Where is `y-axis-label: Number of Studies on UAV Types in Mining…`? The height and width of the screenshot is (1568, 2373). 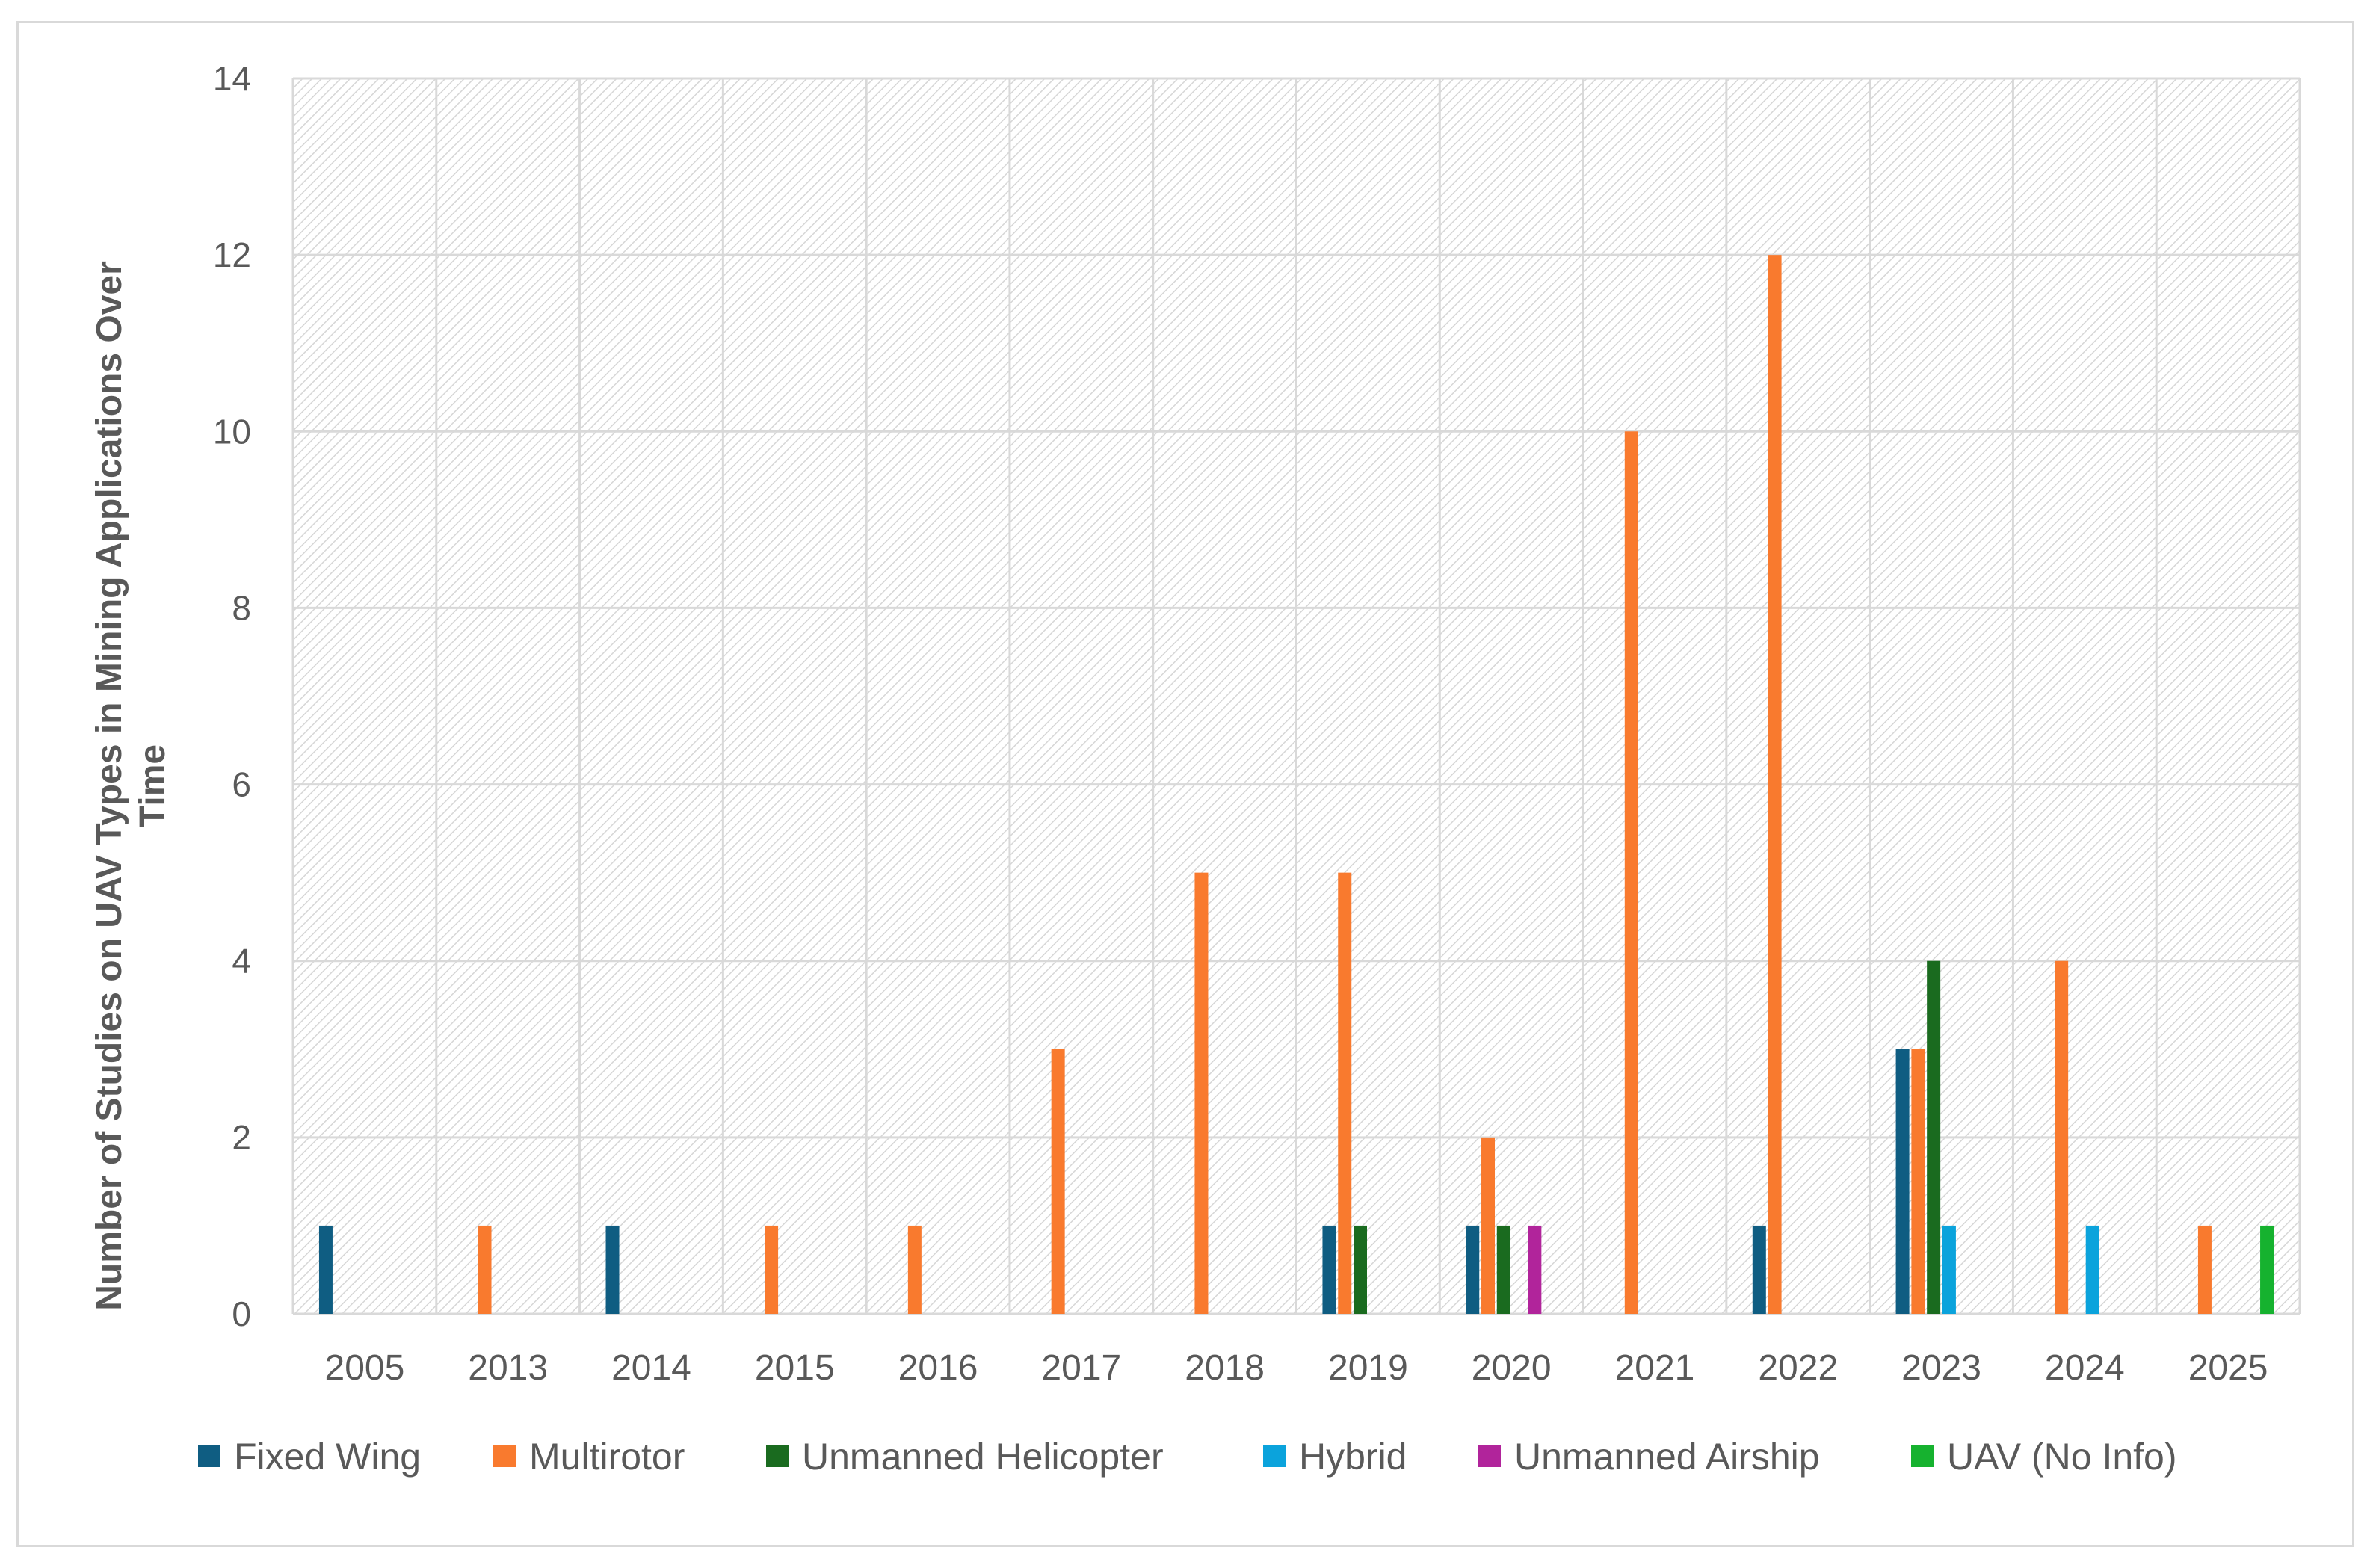 y-axis-label: Number of Studies on UAV Types in Mining… is located at coordinates (131, 786).